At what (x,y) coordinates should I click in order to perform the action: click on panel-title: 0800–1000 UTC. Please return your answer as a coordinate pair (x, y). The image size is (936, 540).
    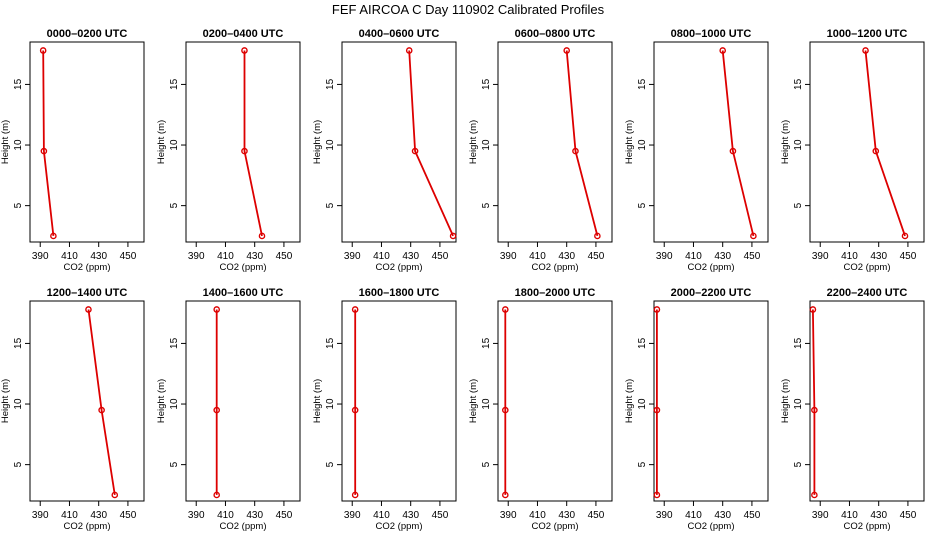
    Looking at the image, I should click on (711, 34).